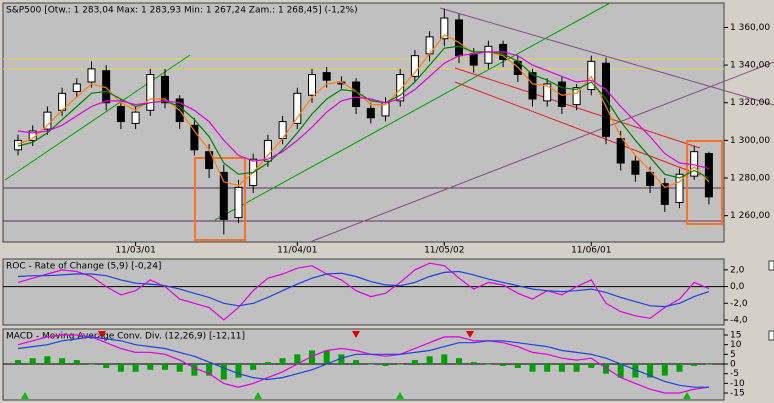  What do you see at coordinates (733, 355) in the screenshot?
I see `y-tick-label: 5` at bounding box center [733, 355].